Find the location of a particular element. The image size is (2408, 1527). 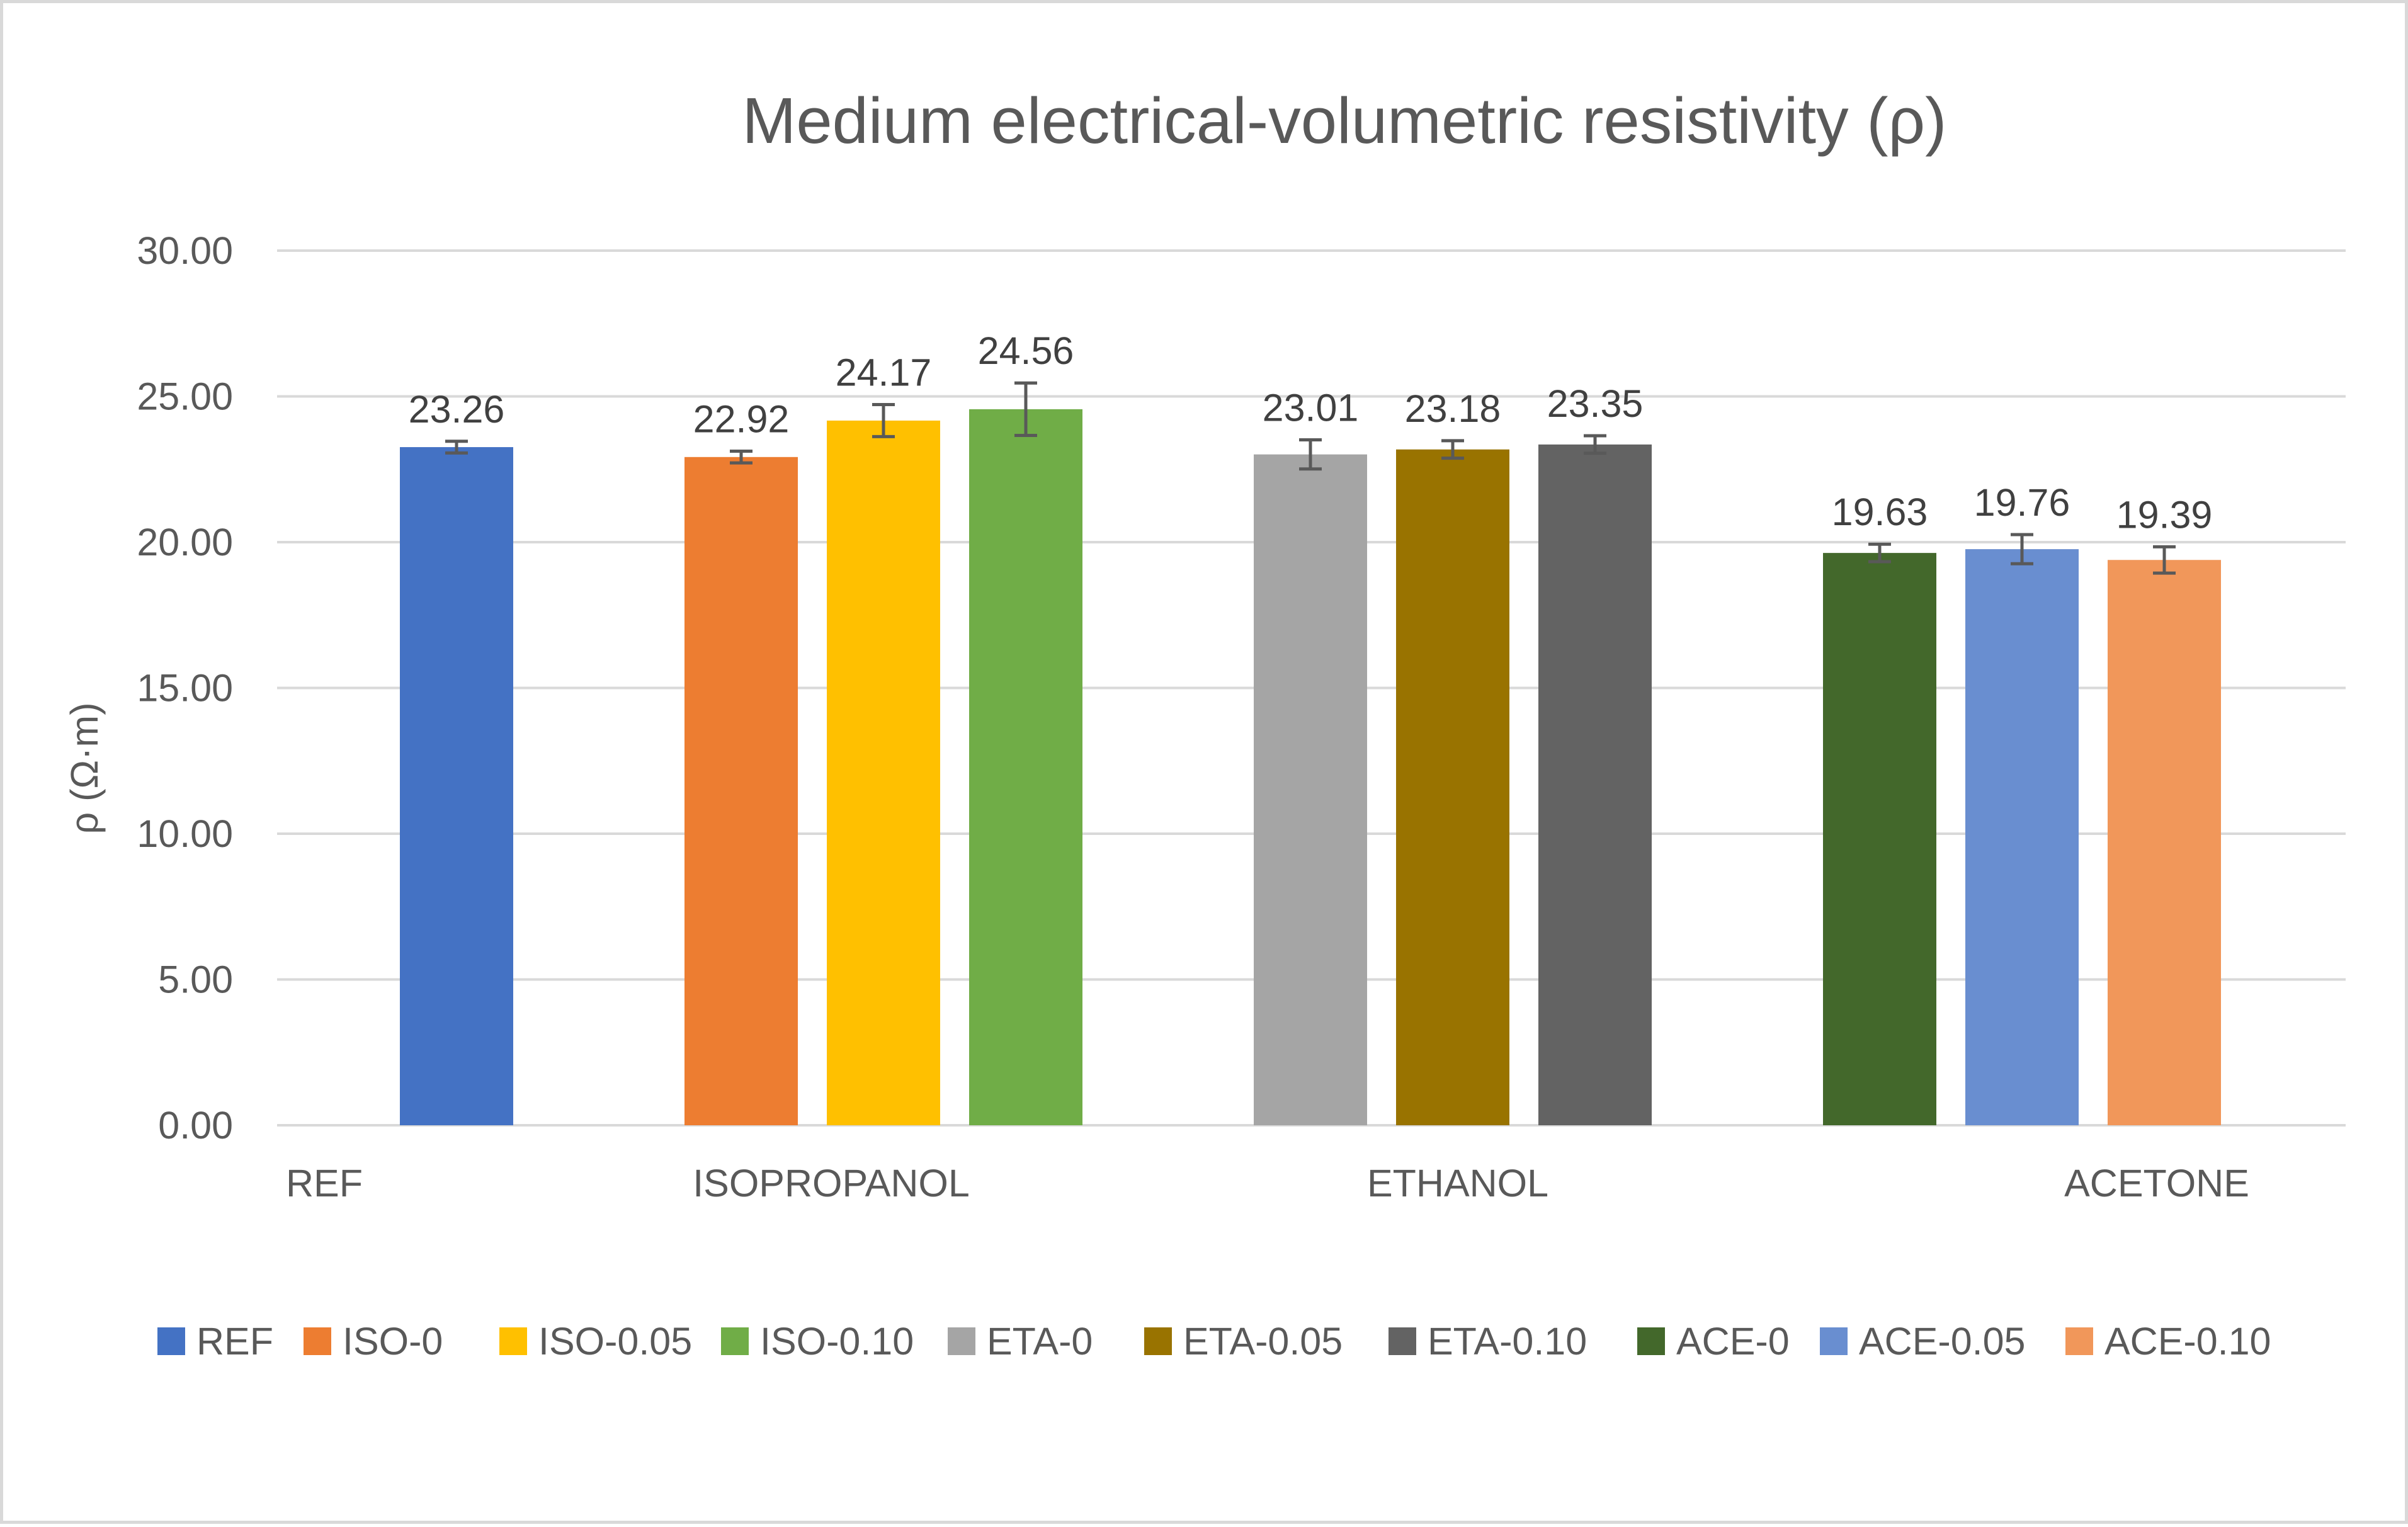

legend-item-ace-005: ACE-0.05 is located at coordinates (1922, 1342).